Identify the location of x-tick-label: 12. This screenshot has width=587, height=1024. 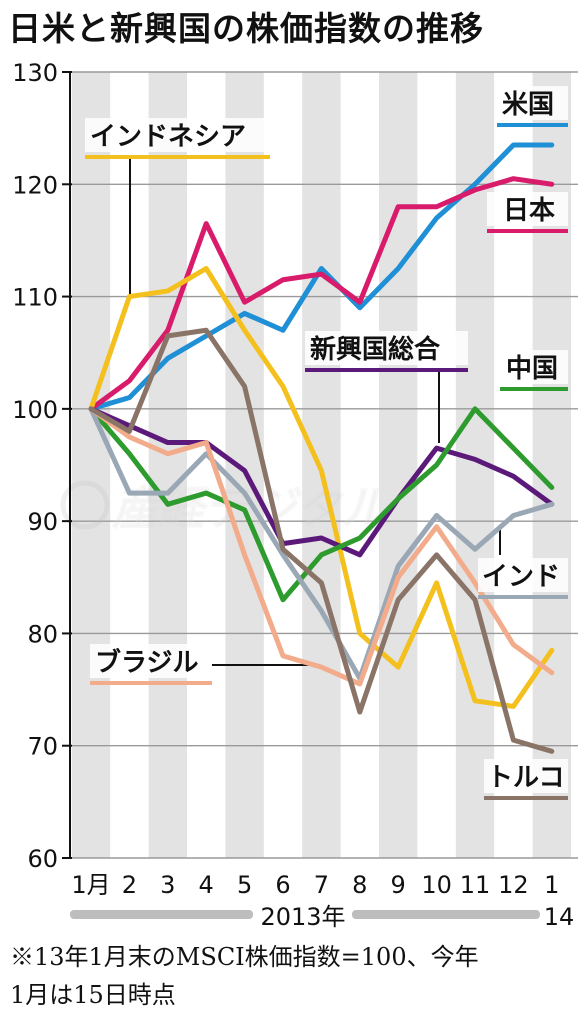
(513, 885).